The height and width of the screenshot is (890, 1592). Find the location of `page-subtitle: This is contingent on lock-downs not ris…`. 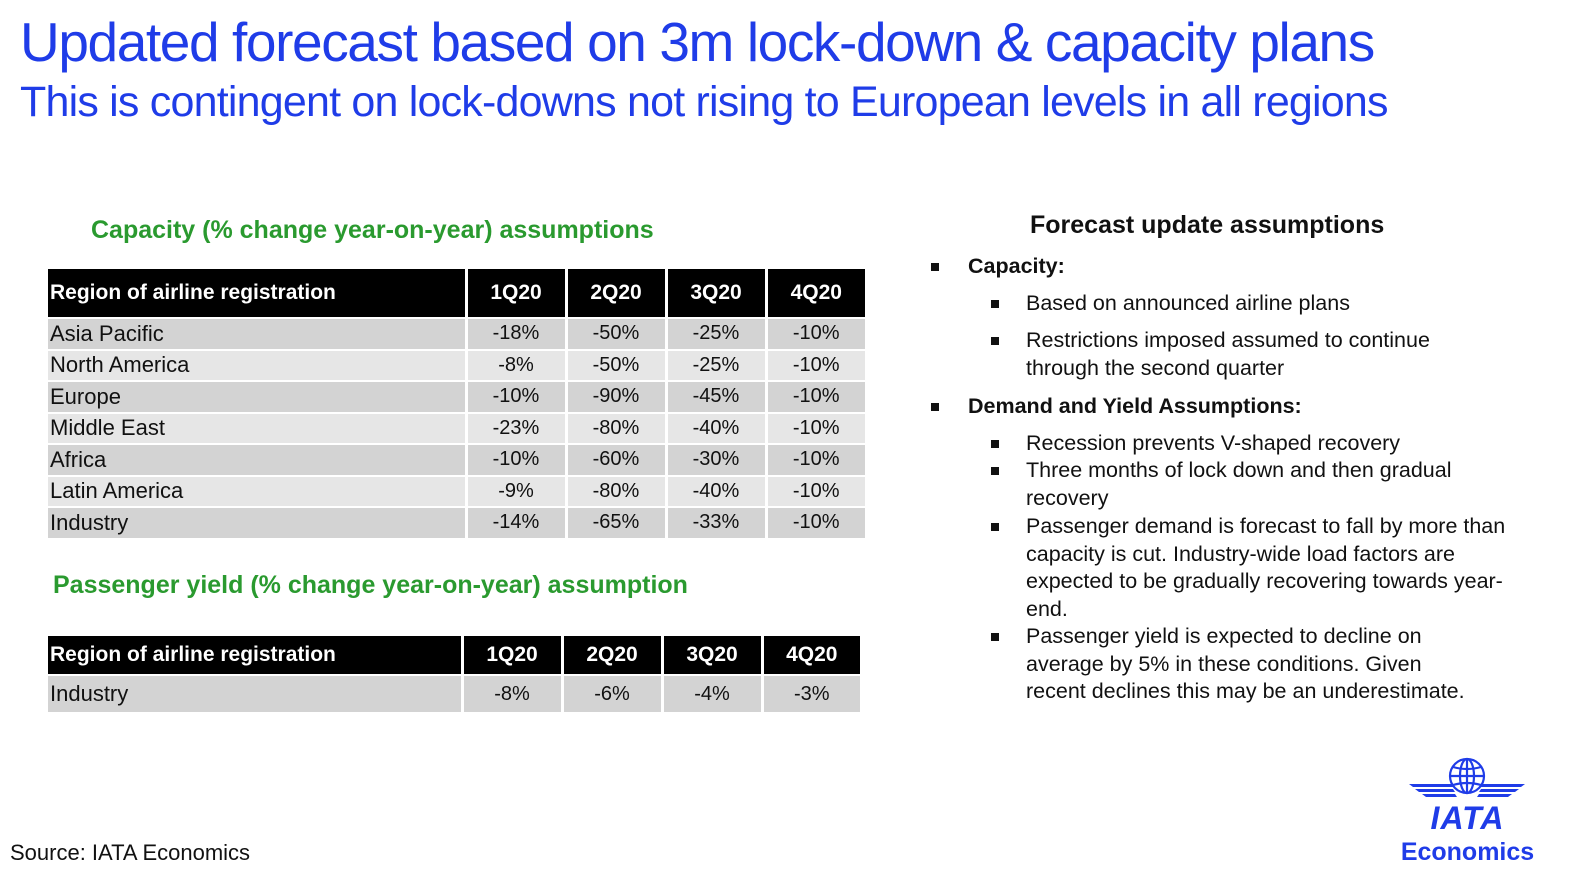

page-subtitle: This is contingent on lock-downs not ris… is located at coordinates (704, 102).